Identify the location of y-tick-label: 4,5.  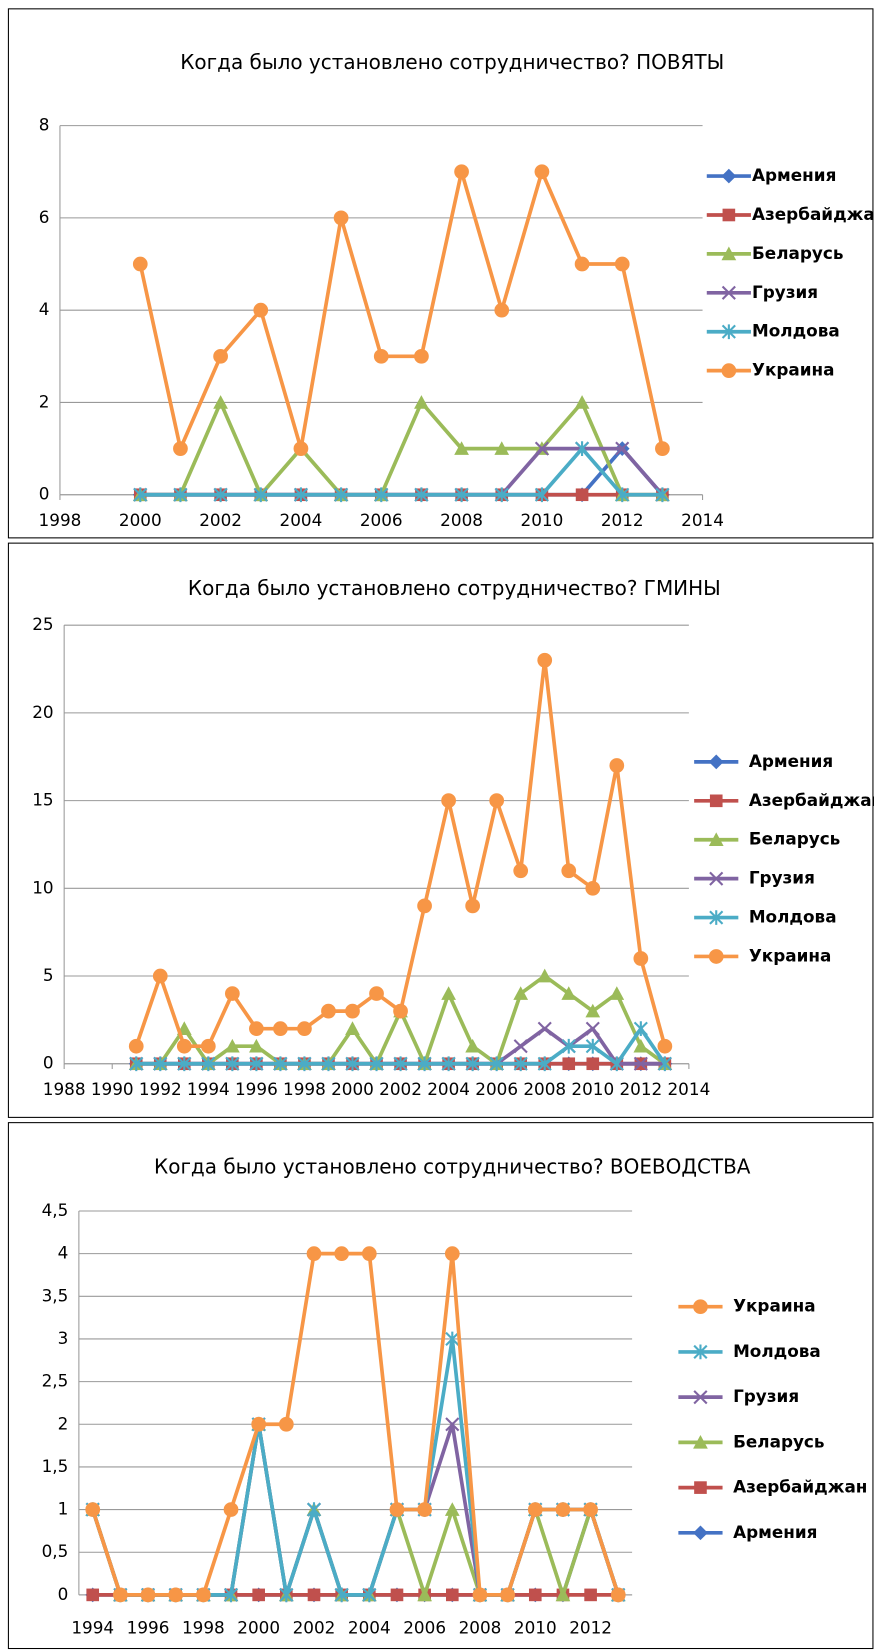
(55, 1210).